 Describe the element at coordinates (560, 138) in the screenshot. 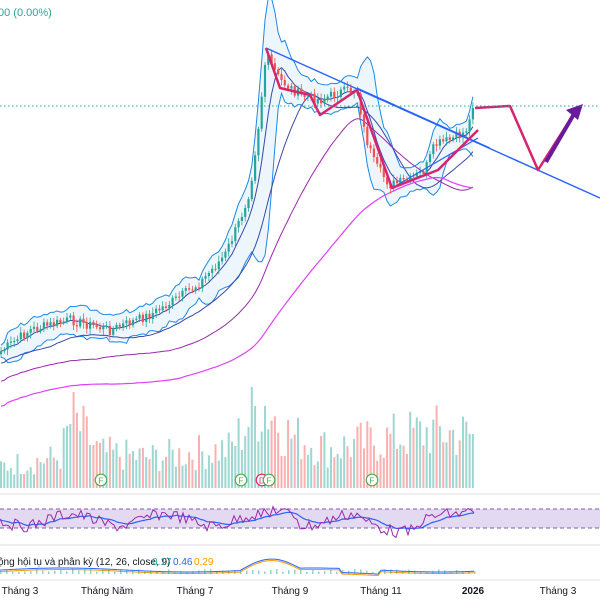

I see `projection-arrow-shaft` at that location.